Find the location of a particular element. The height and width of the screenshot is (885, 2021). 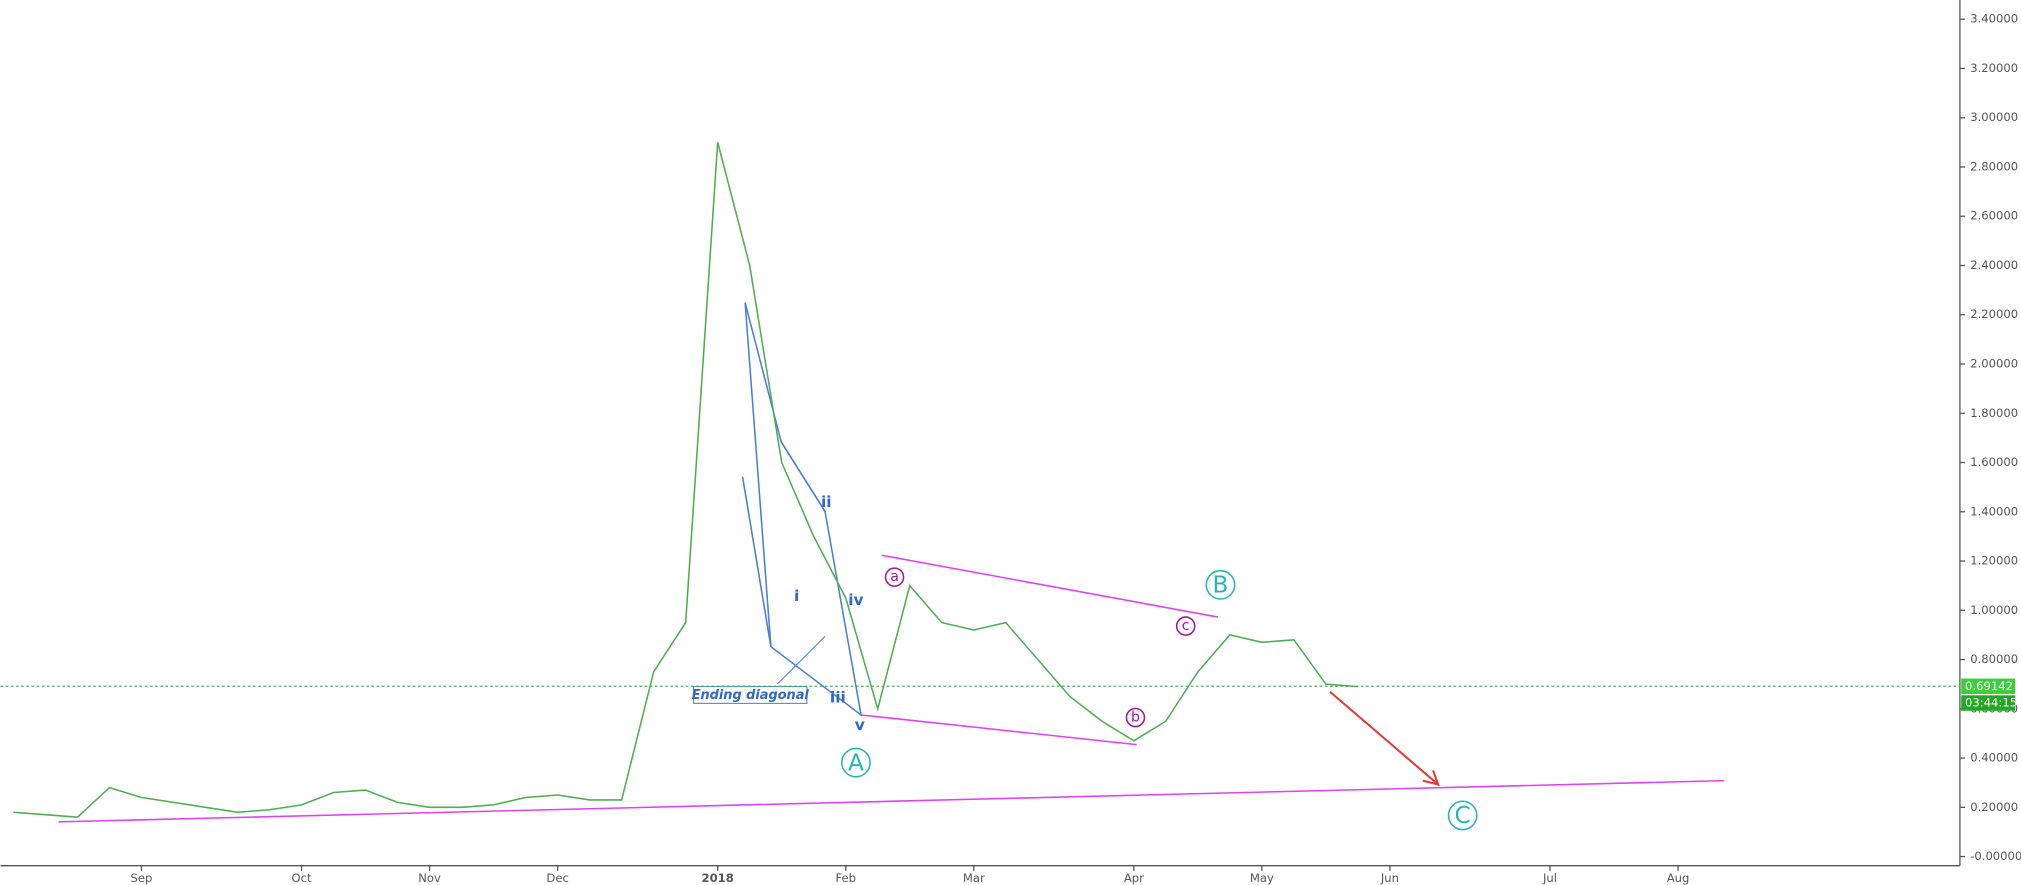

y-tick-label: 3.20000 is located at coordinates (1994, 68).